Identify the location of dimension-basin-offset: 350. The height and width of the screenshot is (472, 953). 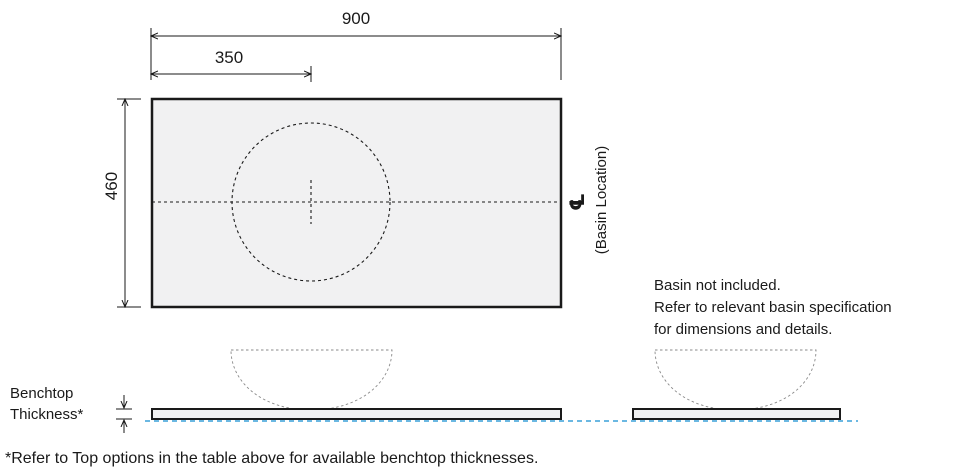
(231, 65).